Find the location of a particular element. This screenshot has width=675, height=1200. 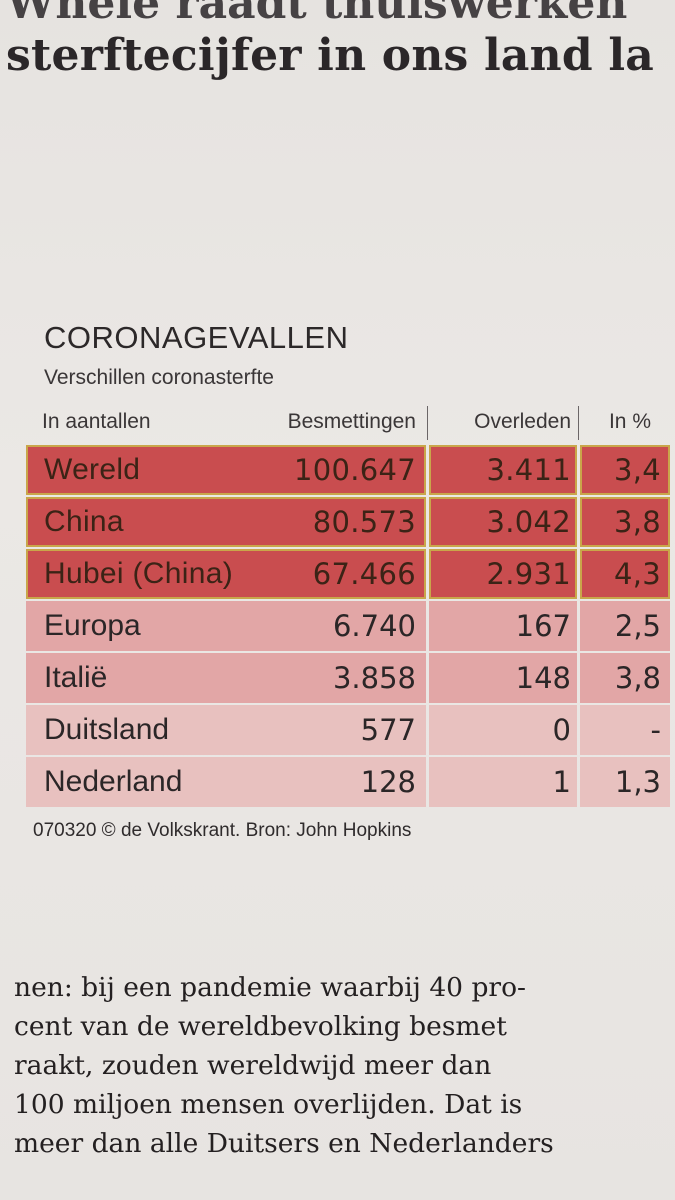

column-header-percent: In % is located at coordinates (629, 421).